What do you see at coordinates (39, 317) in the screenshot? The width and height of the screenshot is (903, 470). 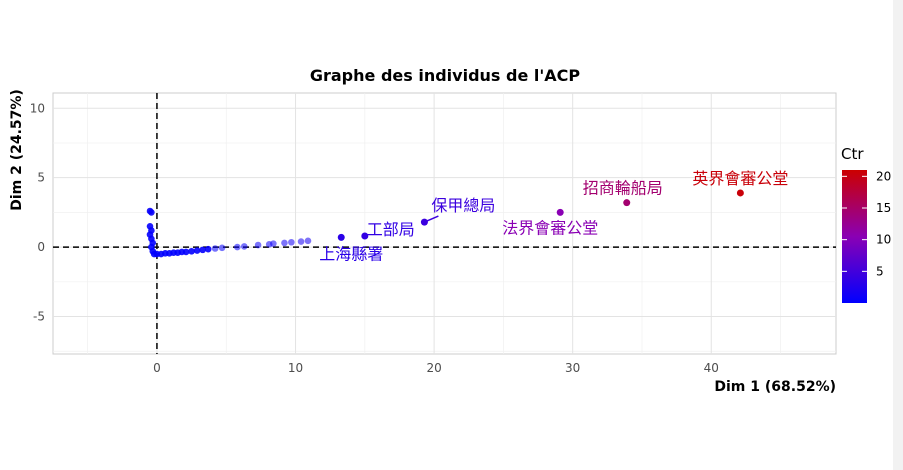 I see `y-tick-label: -5` at bounding box center [39, 317].